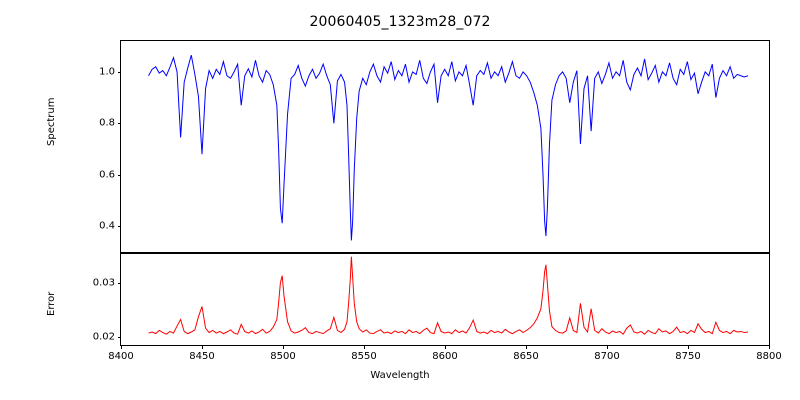 The image size is (800, 400). Describe the element at coordinates (51, 303) in the screenshot. I see `y-axis-label-error: Error` at that location.